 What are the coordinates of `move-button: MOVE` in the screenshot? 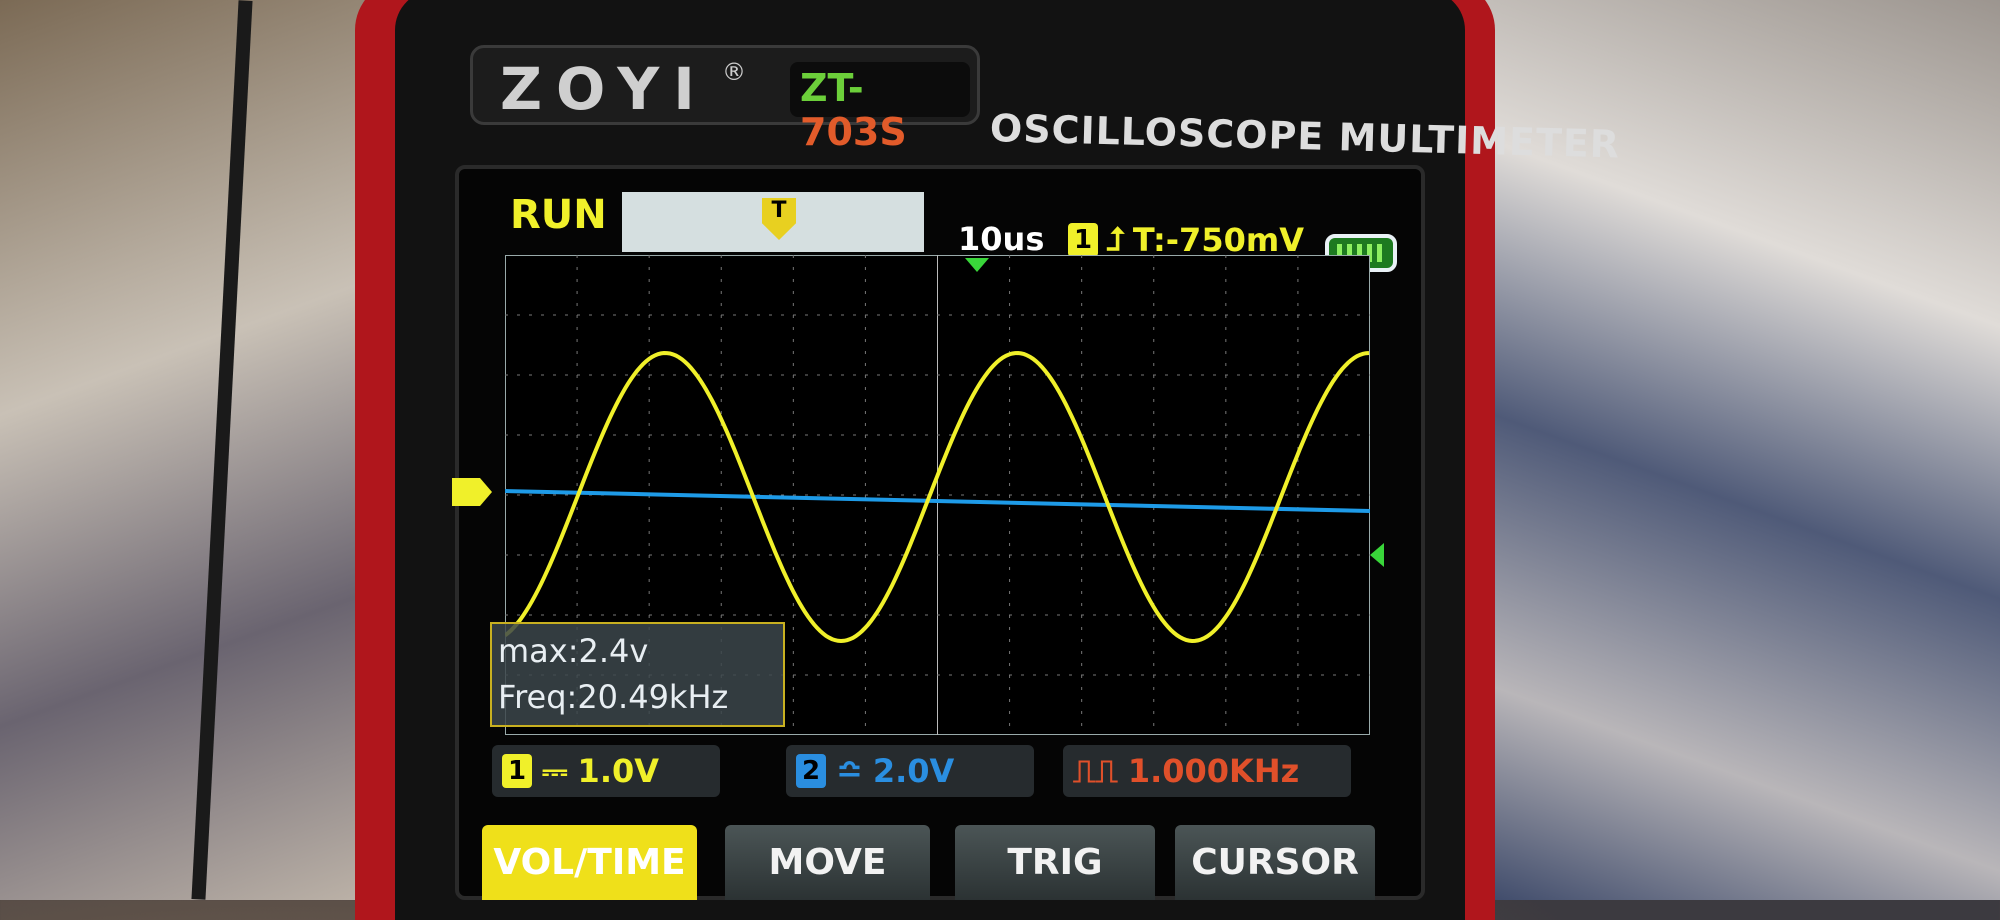 It's located at (827, 862).